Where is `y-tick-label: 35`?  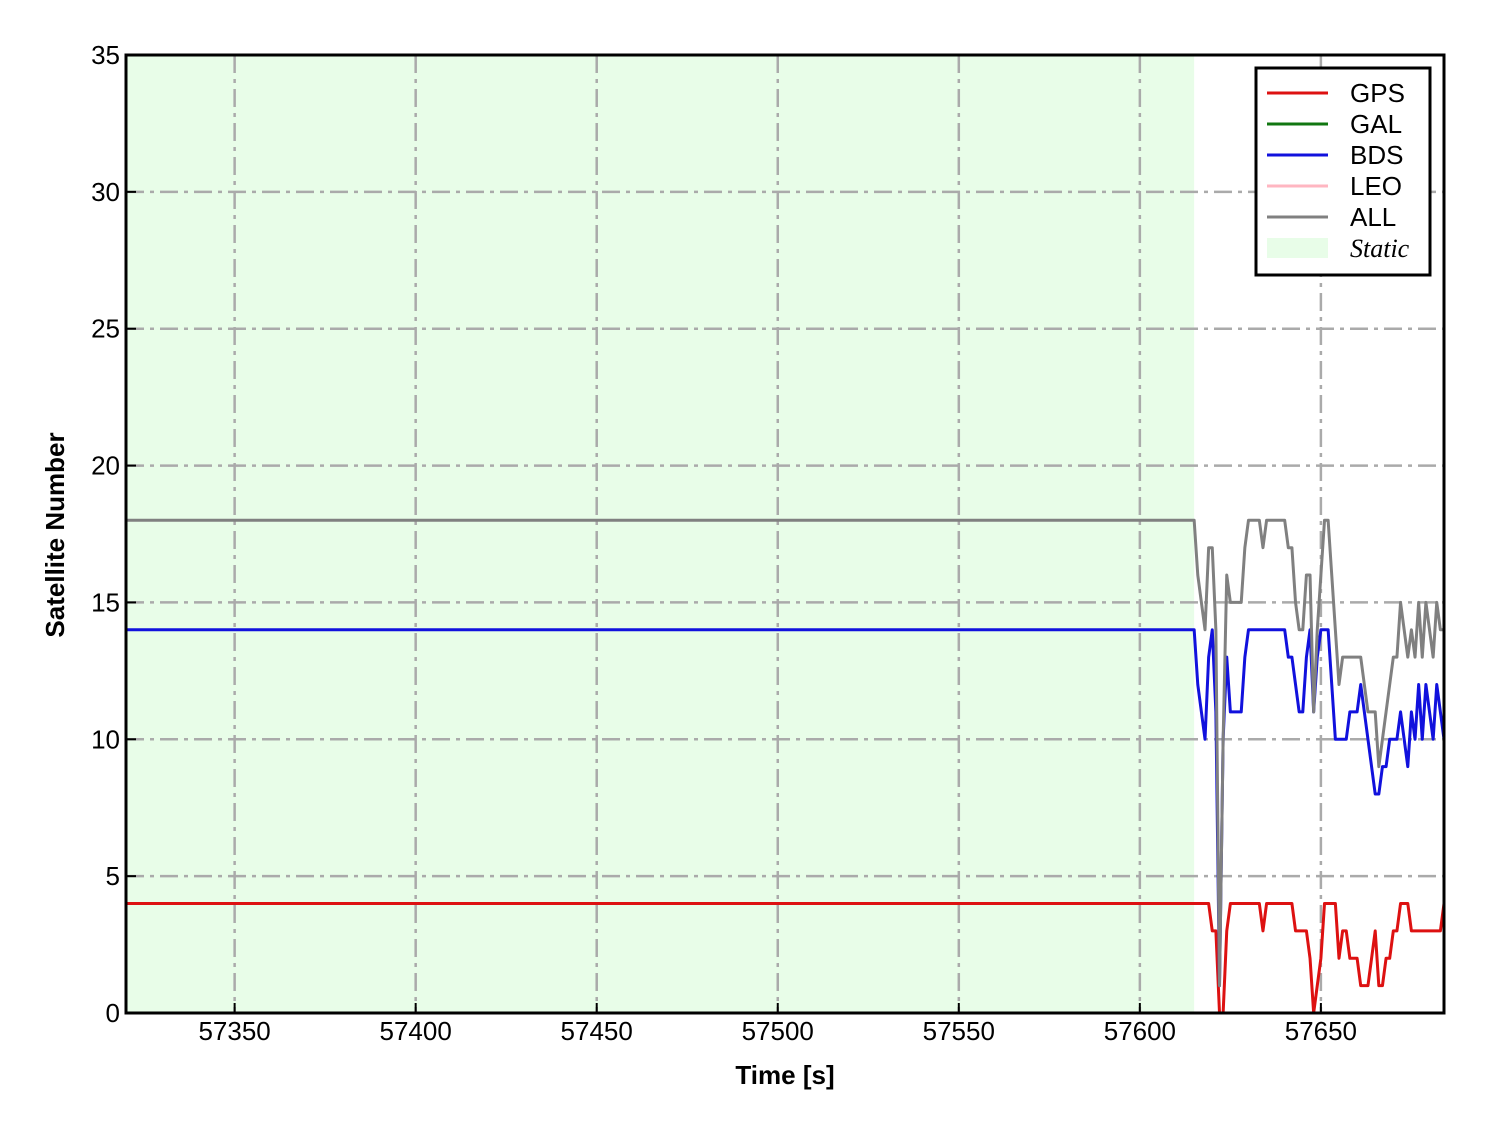 y-tick-label: 35 is located at coordinates (105, 55).